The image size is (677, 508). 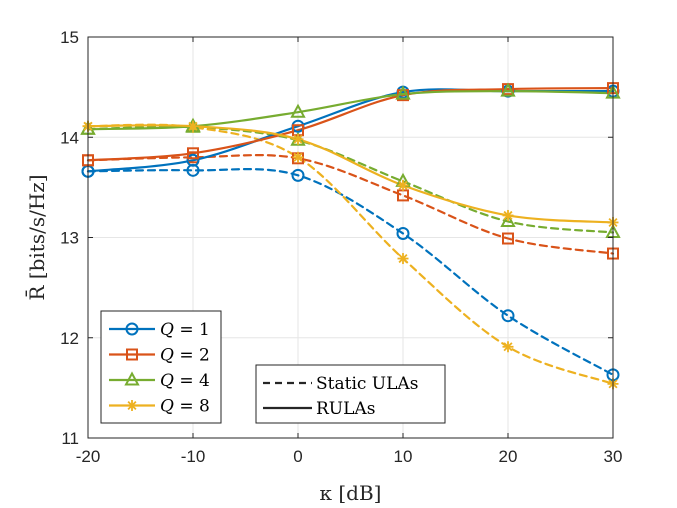 What do you see at coordinates (88, 456) in the screenshot?
I see `x-tick-label: -20` at bounding box center [88, 456].